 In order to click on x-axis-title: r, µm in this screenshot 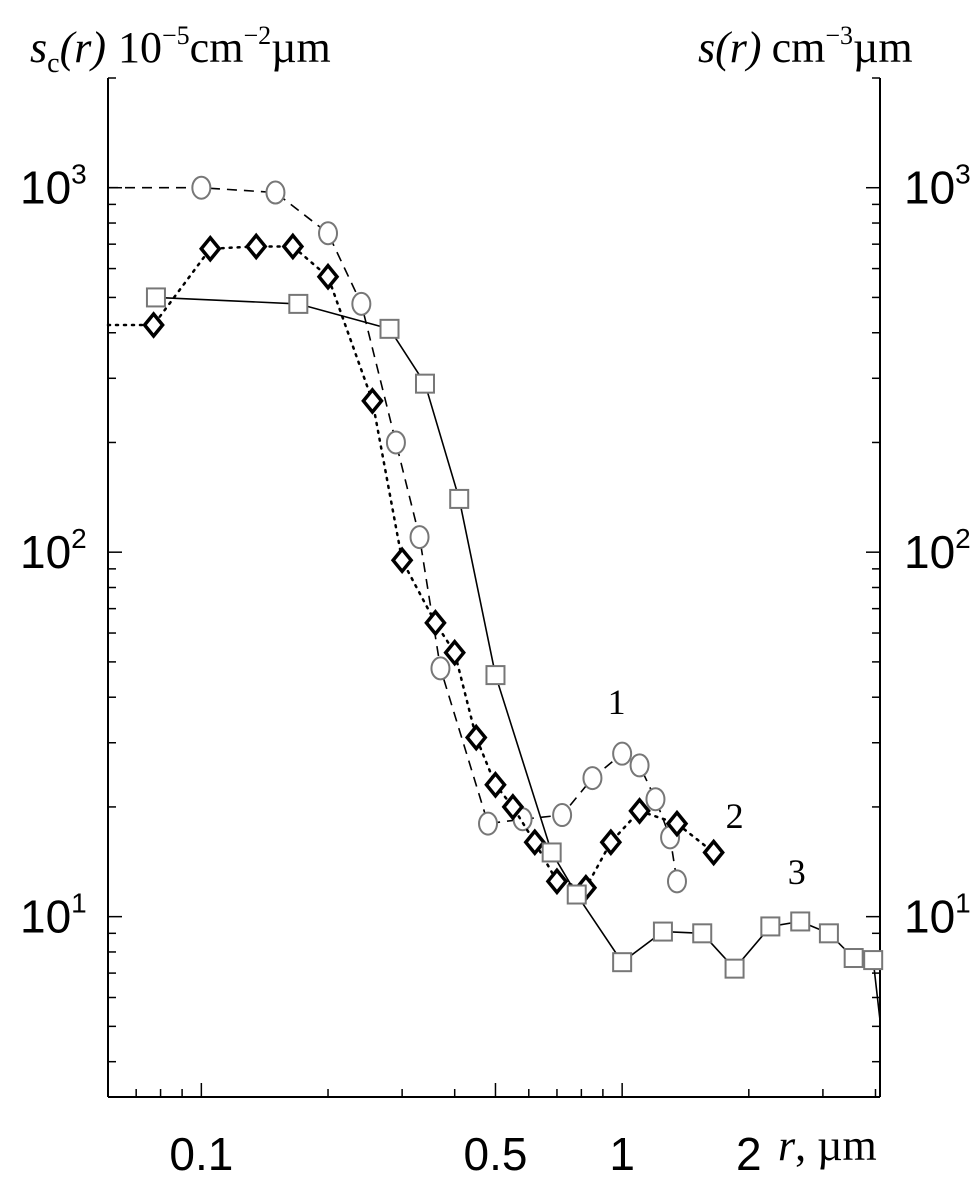, I will do `click(827, 1145)`.